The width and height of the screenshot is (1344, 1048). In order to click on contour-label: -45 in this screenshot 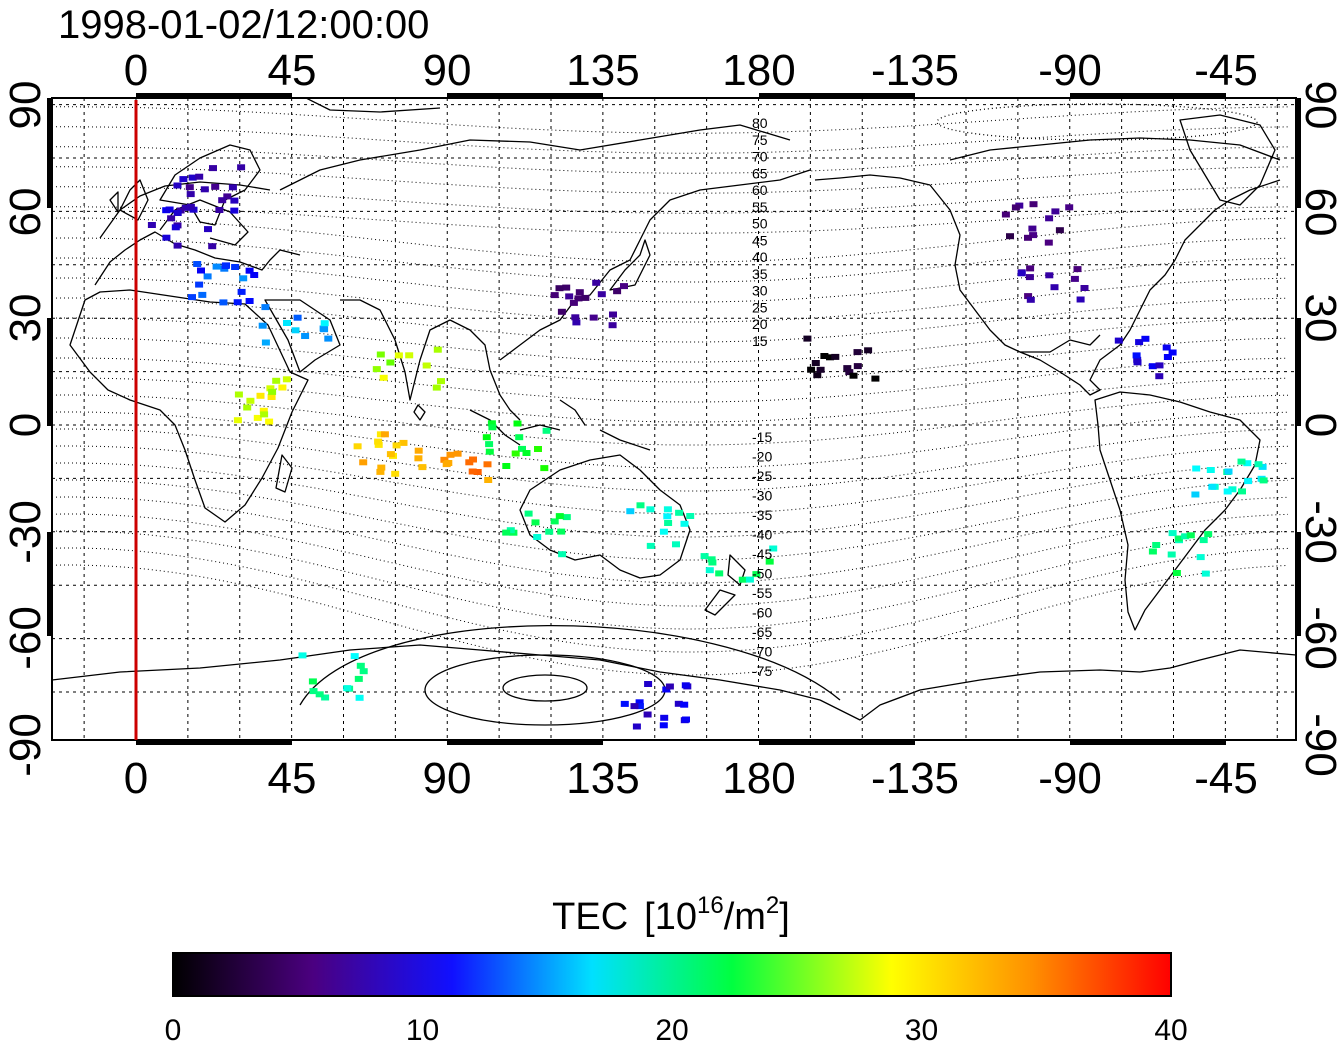, I will do `click(762, 554)`.